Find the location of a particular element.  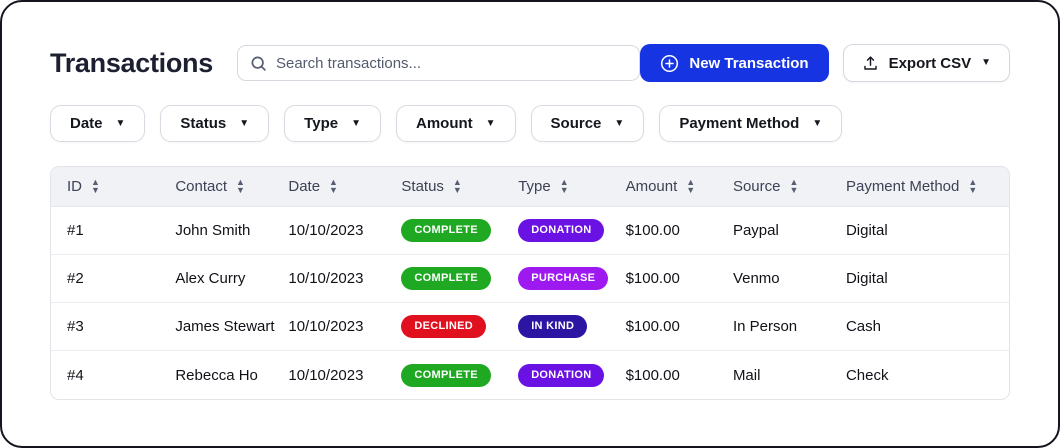

type-badge: IN KIND is located at coordinates (553, 326).